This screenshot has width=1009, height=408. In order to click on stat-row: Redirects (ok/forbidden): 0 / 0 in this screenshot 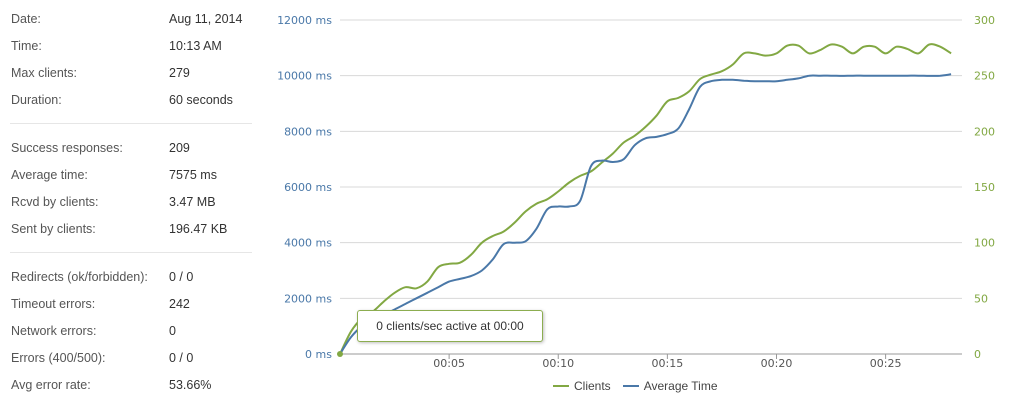, I will do `click(131, 277)`.